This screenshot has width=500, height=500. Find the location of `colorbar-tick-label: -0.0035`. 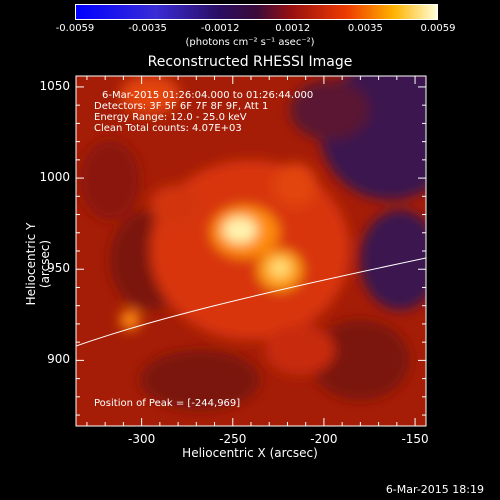

colorbar-tick-label: -0.0035 is located at coordinates (147, 28).